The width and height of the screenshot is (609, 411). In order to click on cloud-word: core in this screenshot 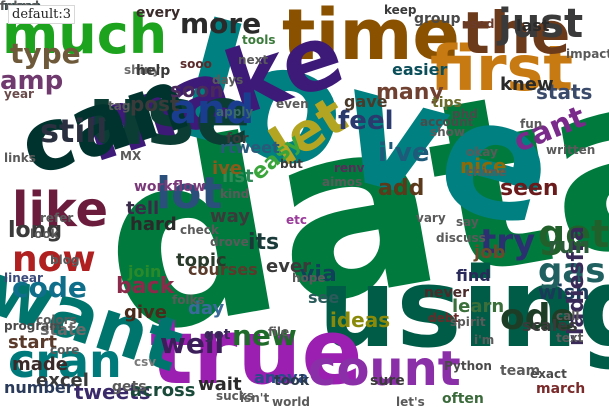, I will do `click(65, 350)`.